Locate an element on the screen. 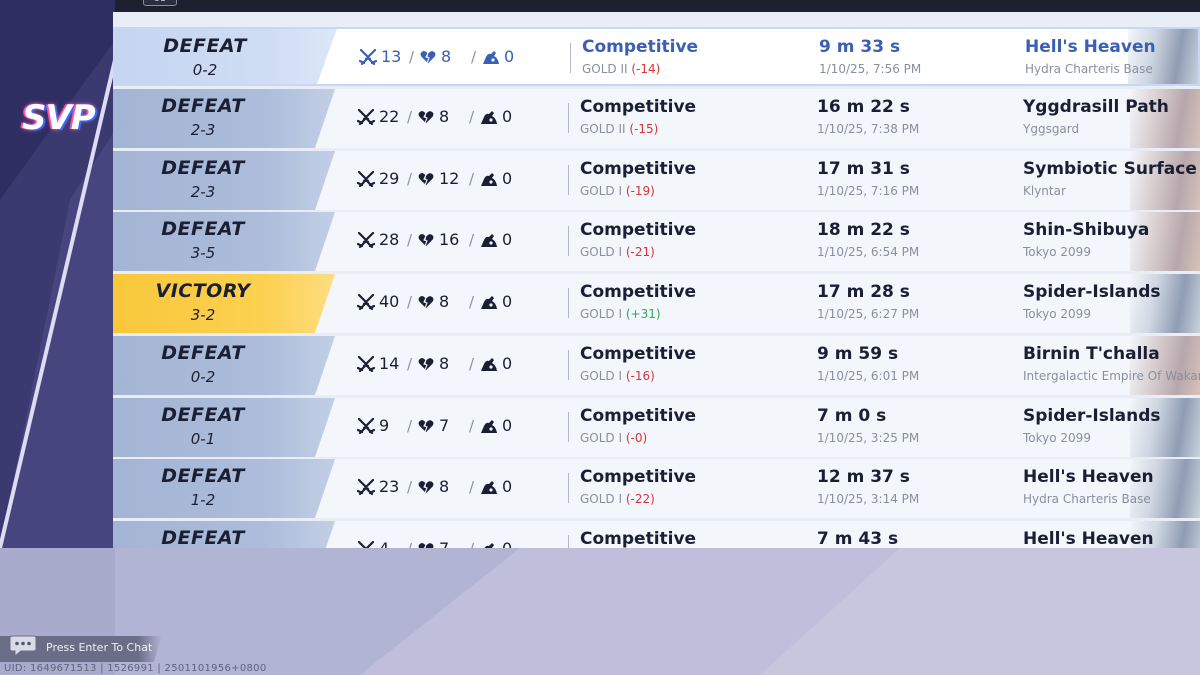 This screenshot has height=675, width=1200. kda-stats: 40 / 8 / 0 is located at coordinates (457, 302).